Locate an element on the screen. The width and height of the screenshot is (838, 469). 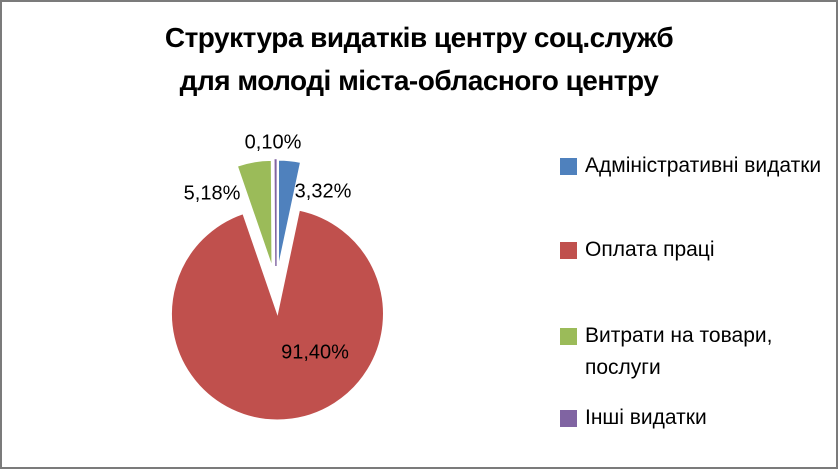
data-label: 3,32% is located at coordinates (323, 191).